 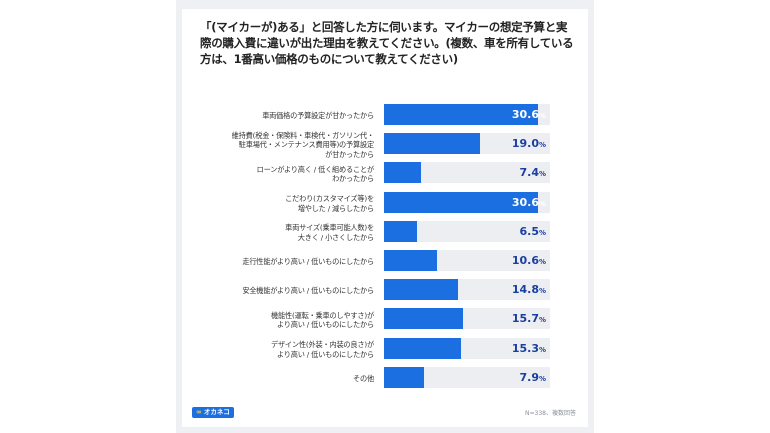 I want to click on bar-track: 7.9%, so click(x=467, y=377).